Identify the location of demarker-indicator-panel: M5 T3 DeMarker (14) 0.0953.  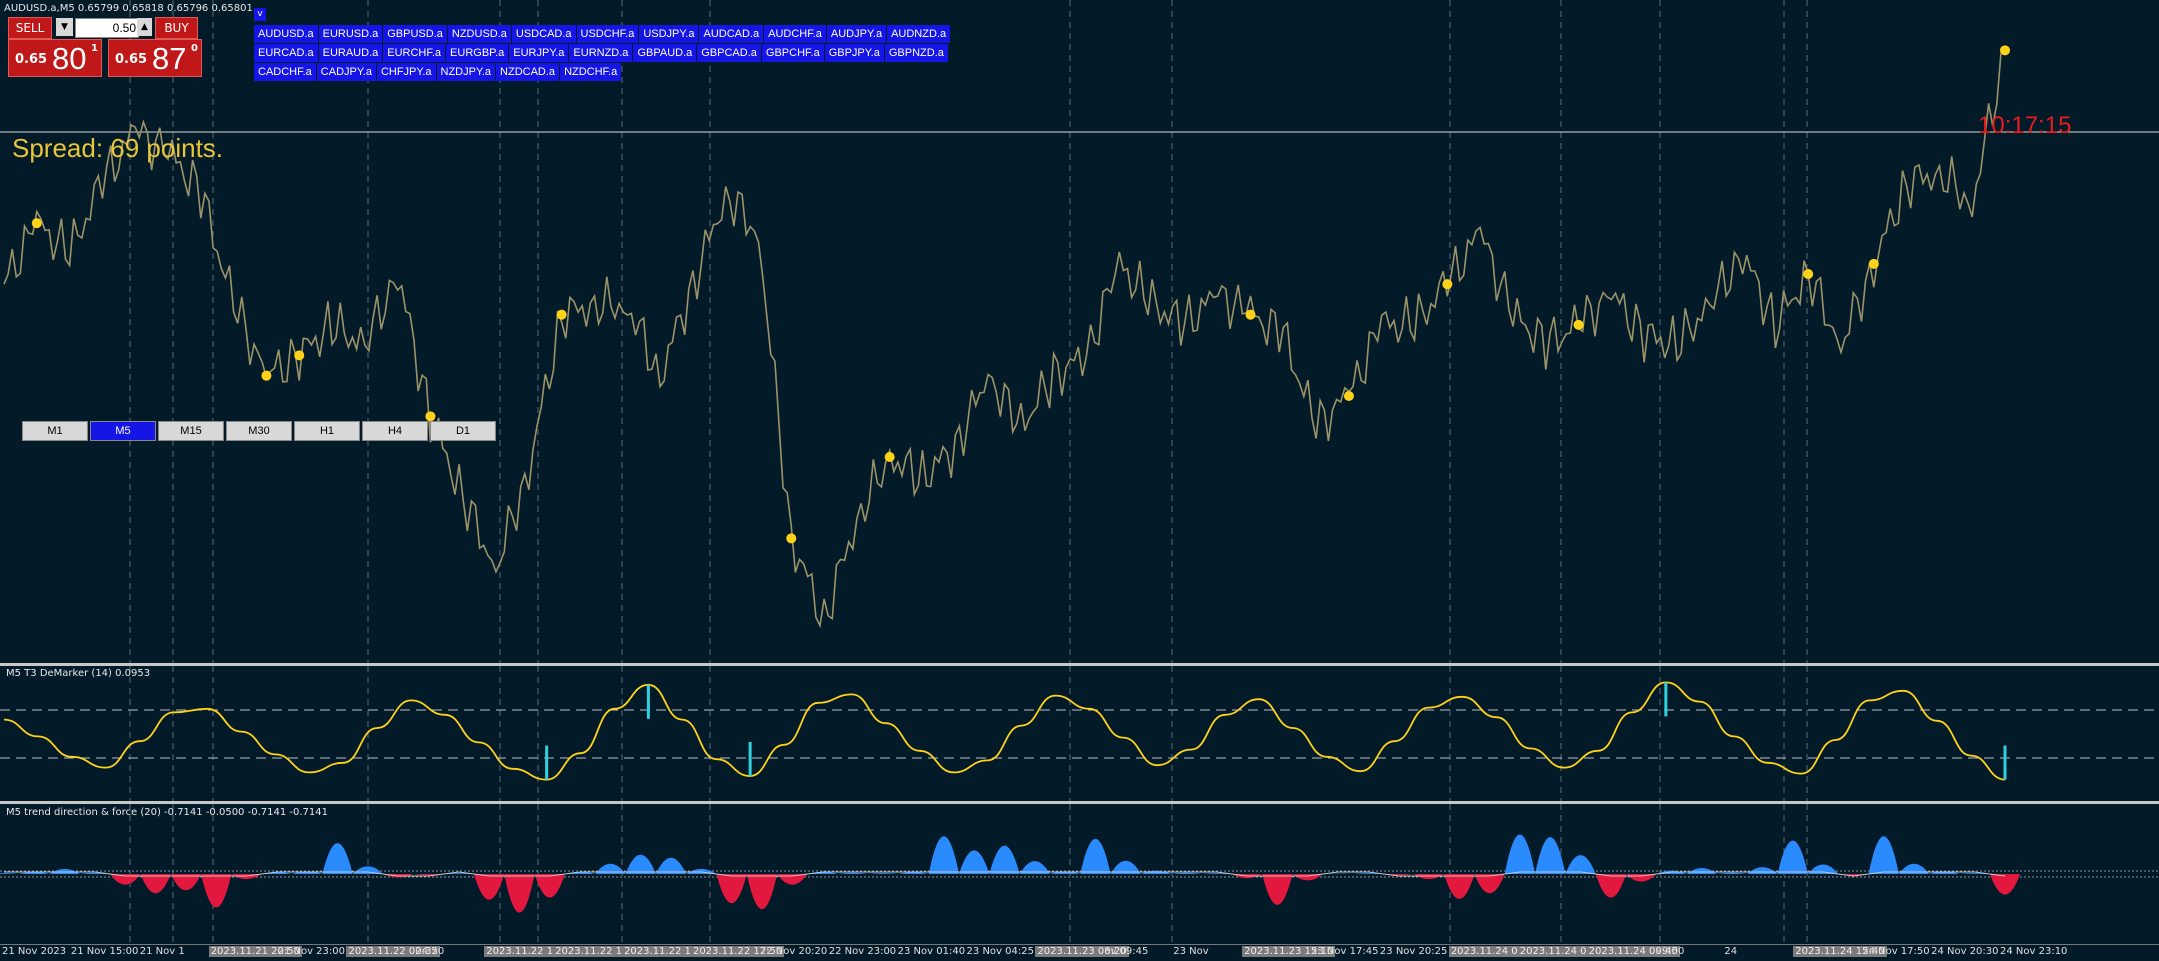
(1079, 733).